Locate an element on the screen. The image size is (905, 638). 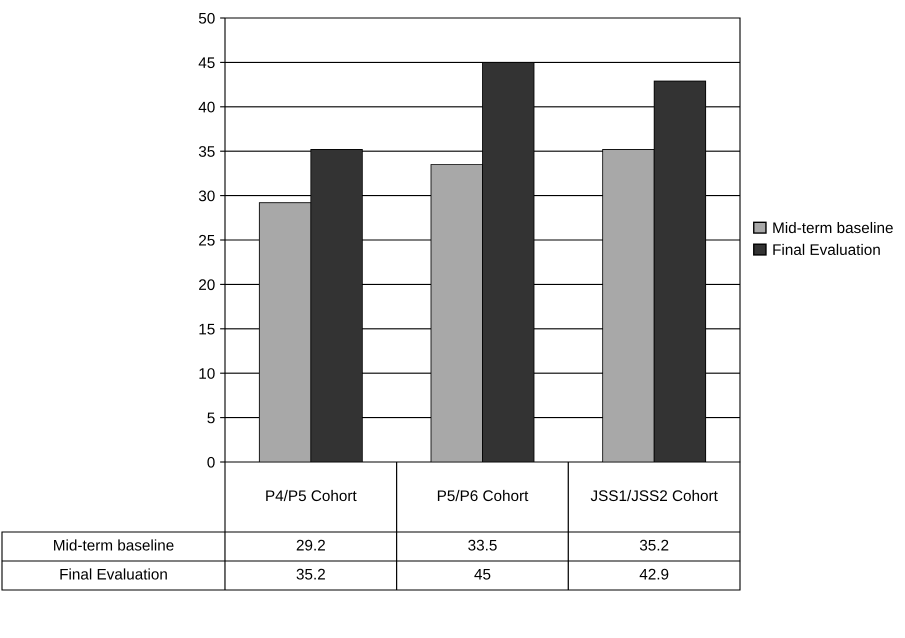
y-tick-label: 5 is located at coordinates (211, 418).